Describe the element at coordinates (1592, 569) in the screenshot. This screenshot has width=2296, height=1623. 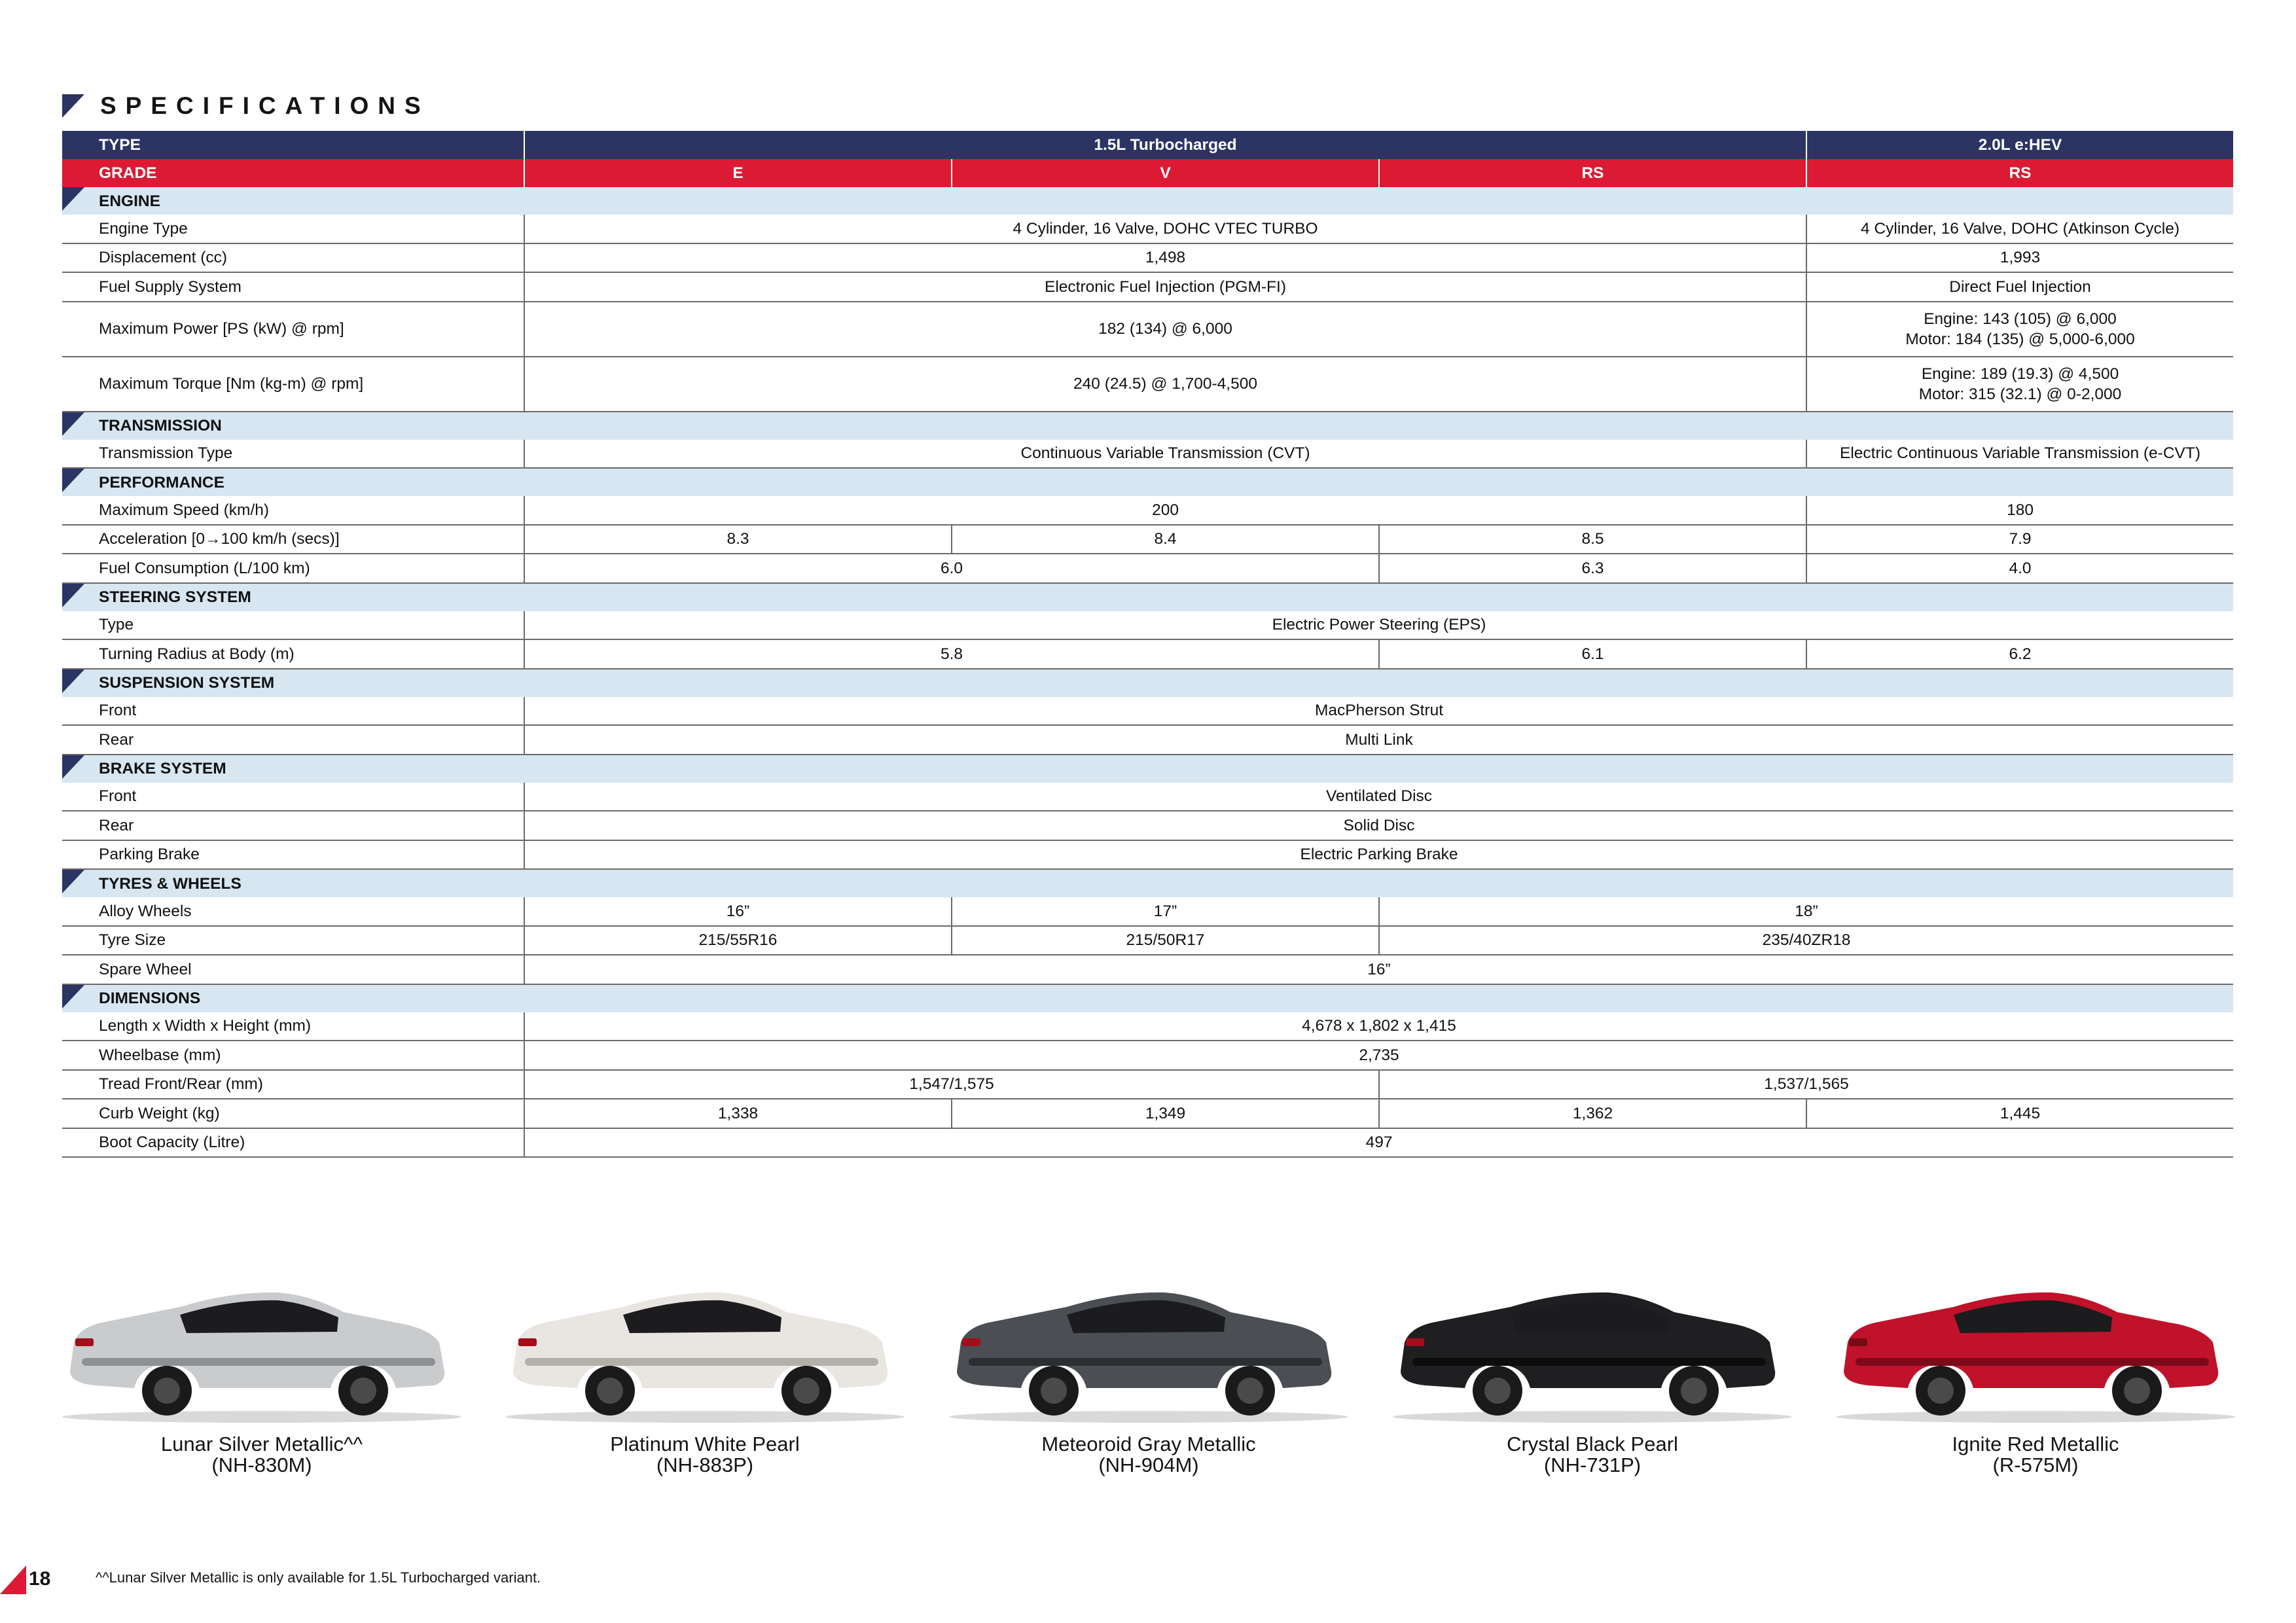
I see `cell-value: 6.3` at that location.